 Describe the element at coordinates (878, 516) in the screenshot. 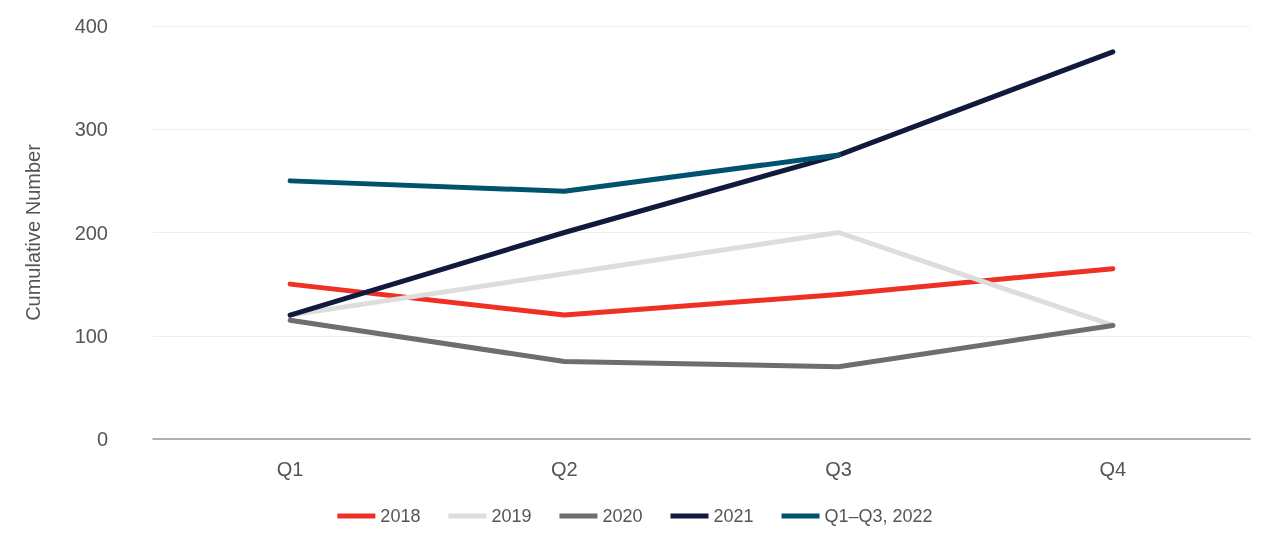

I see `legend-label: Q1–Q3, 2022` at that location.